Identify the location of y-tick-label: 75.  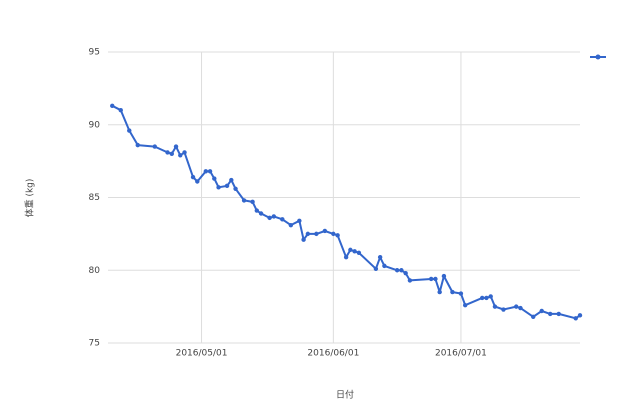
(94, 344).